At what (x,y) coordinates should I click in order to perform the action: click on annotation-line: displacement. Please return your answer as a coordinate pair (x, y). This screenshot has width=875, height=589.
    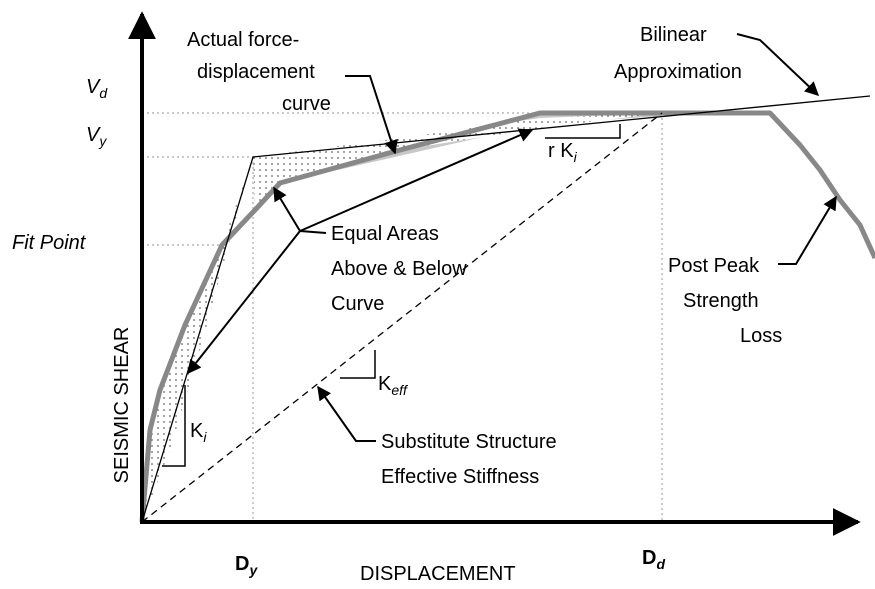
    Looking at the image, I should click on (256, 72).